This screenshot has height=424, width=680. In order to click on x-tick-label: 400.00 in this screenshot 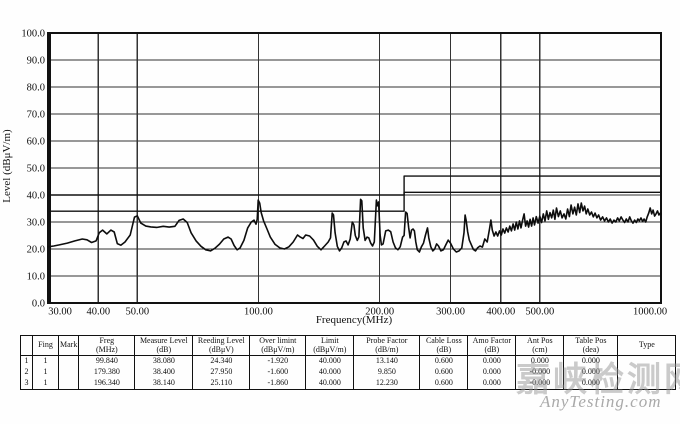, I will do `click(500, 312)`.